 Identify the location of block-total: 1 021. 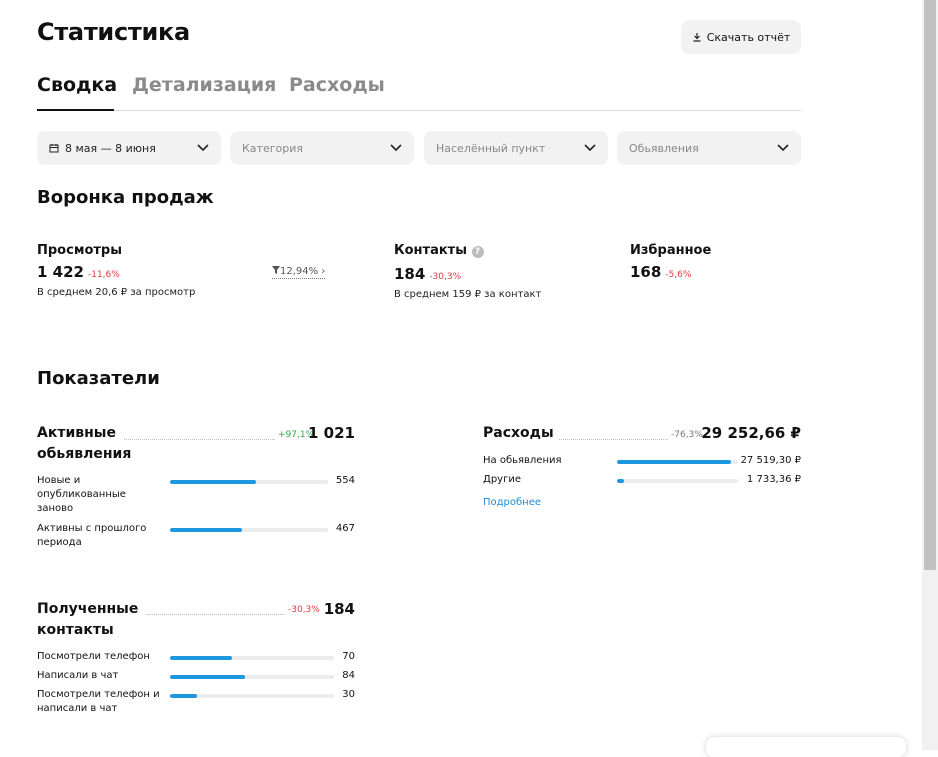
(331, 433).